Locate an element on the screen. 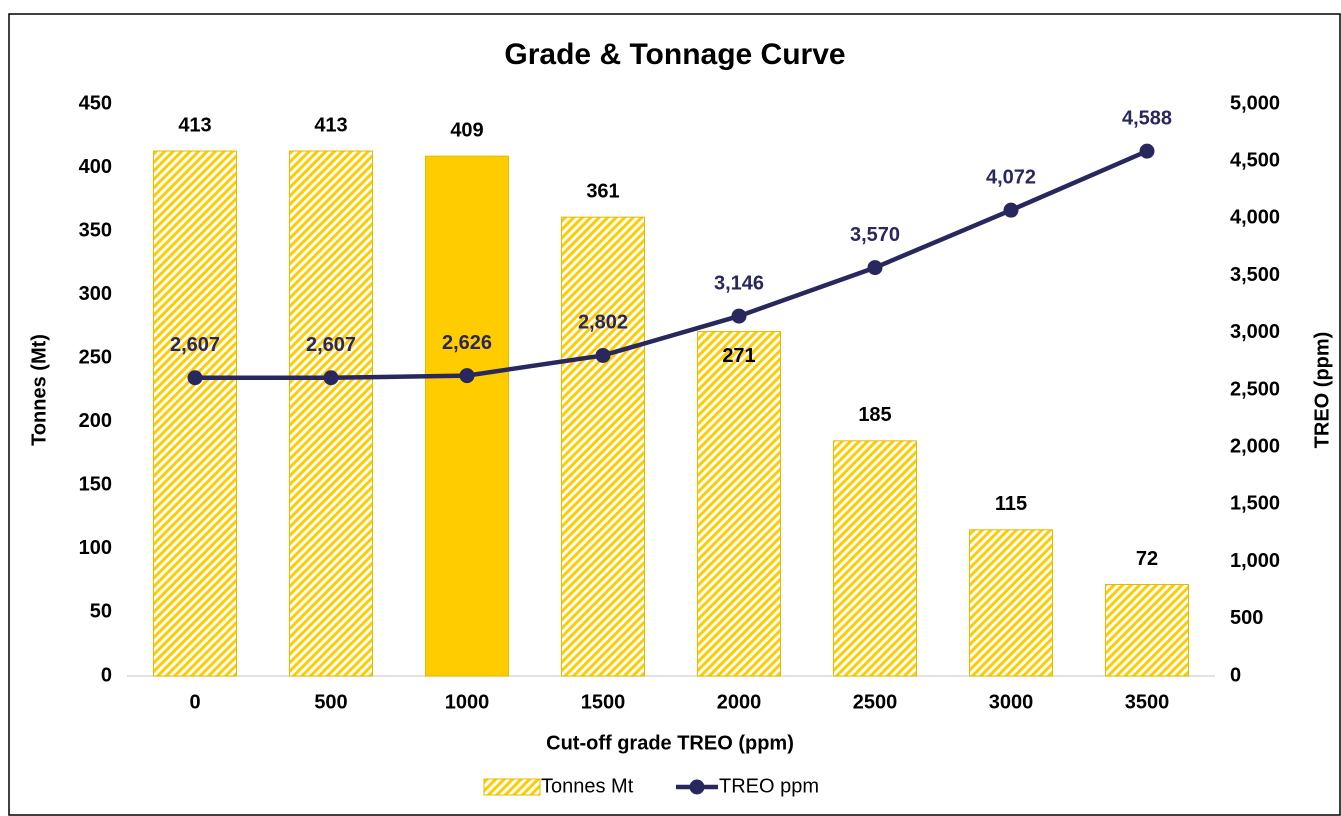  line-value-label: 4,072 is located at coordinates (1011, 177).